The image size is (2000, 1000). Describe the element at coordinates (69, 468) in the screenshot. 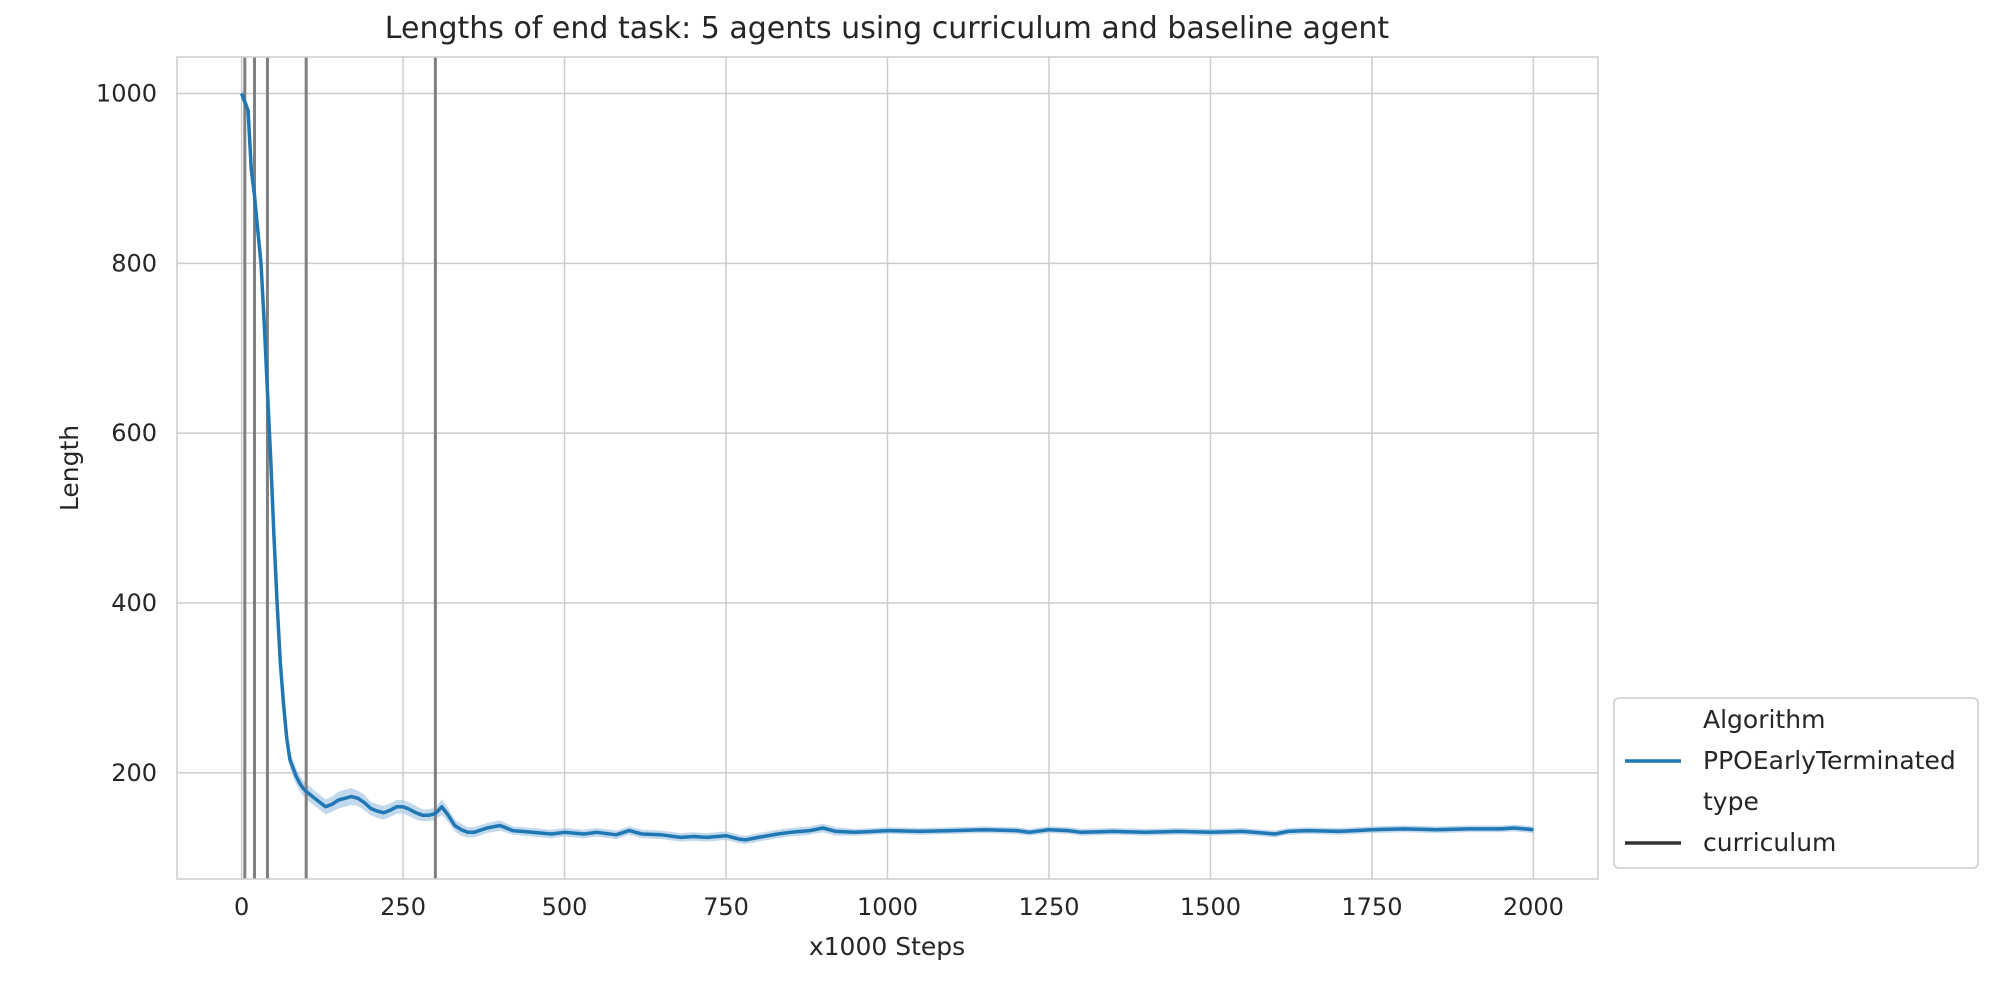

I see `y-axis-label: Length` at that location.